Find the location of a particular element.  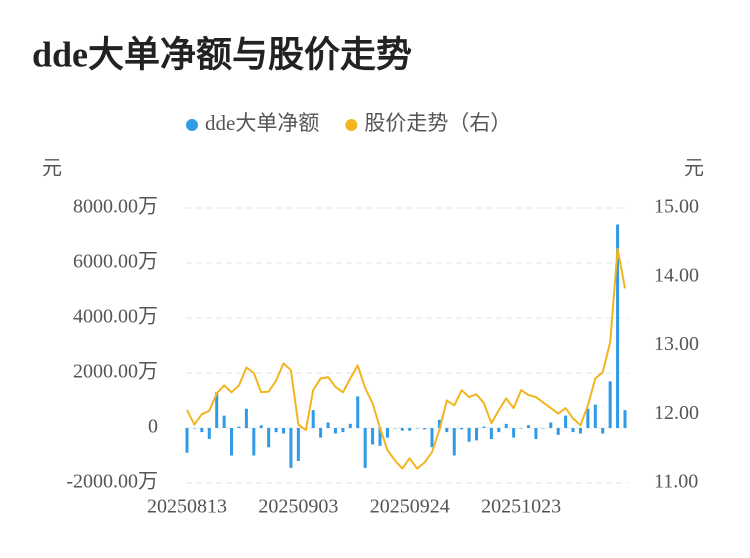

y-tick-label: 0 is located at coordinates (153, 427).